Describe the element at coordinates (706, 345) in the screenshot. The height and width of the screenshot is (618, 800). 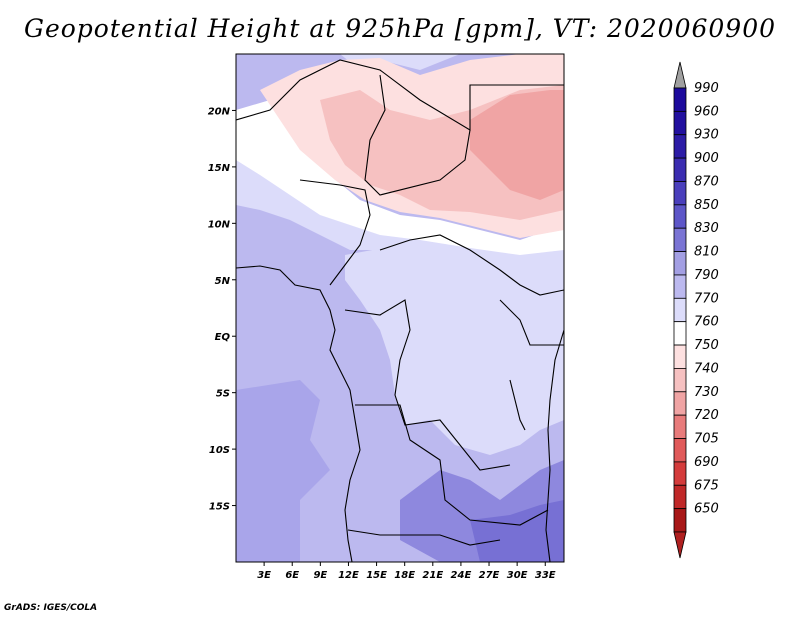
I see `colorbar-label: 750` at that location.